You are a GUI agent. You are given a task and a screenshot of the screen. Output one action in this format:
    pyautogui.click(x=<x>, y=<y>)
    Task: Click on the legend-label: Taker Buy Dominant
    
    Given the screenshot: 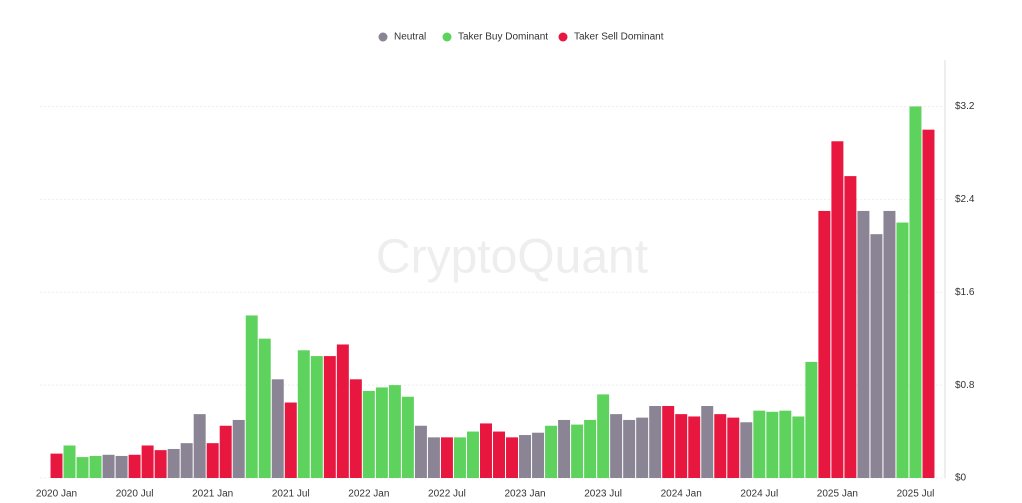 What is the action you would take?
    pyautogui.click(x=503, y=37)
    